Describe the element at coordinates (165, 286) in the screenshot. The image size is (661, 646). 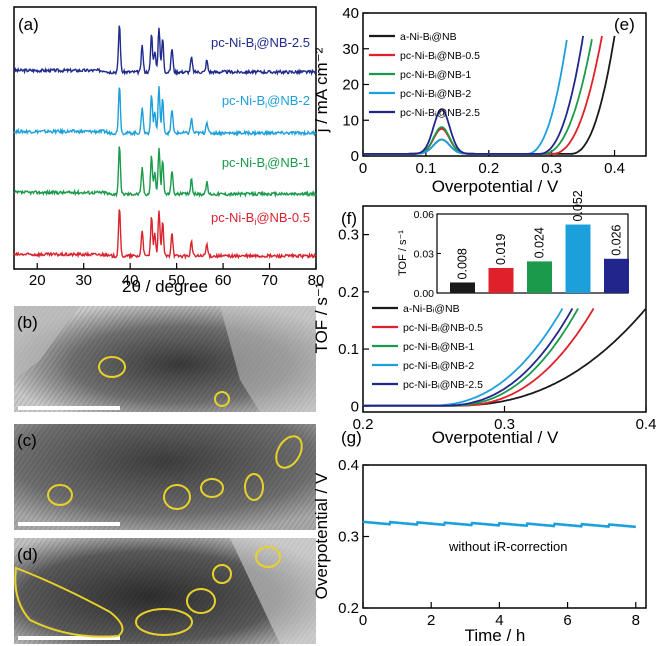
I see `x-axis-label-a: 2θ / degree` at that location.